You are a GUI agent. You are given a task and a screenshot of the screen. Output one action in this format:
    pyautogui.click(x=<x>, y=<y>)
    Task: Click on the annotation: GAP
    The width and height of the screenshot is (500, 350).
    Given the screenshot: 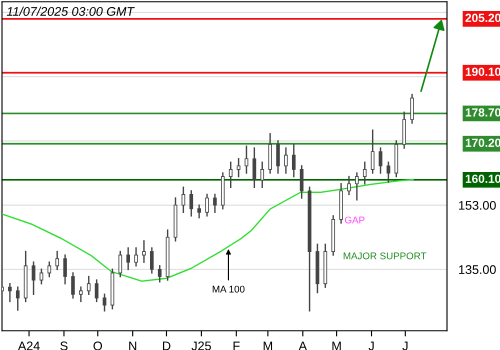 What is the action you would take?
    pyautogui.click(x=354, y=220)
    